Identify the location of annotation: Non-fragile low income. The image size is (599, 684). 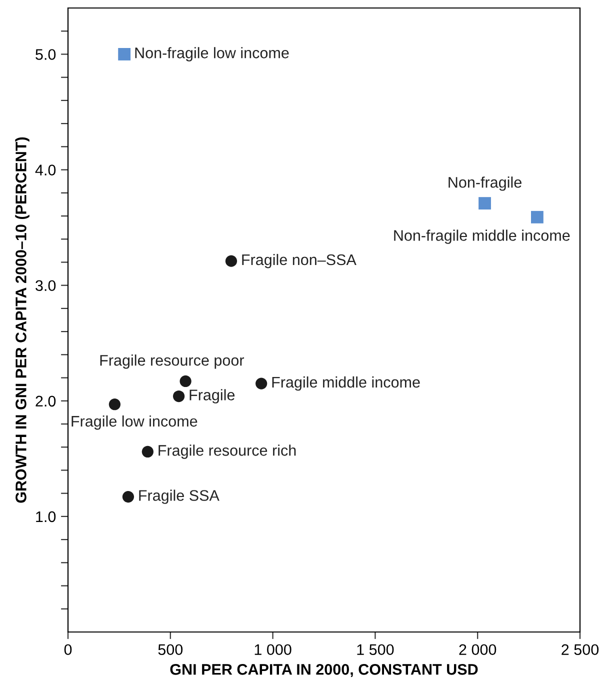
(212, 54).